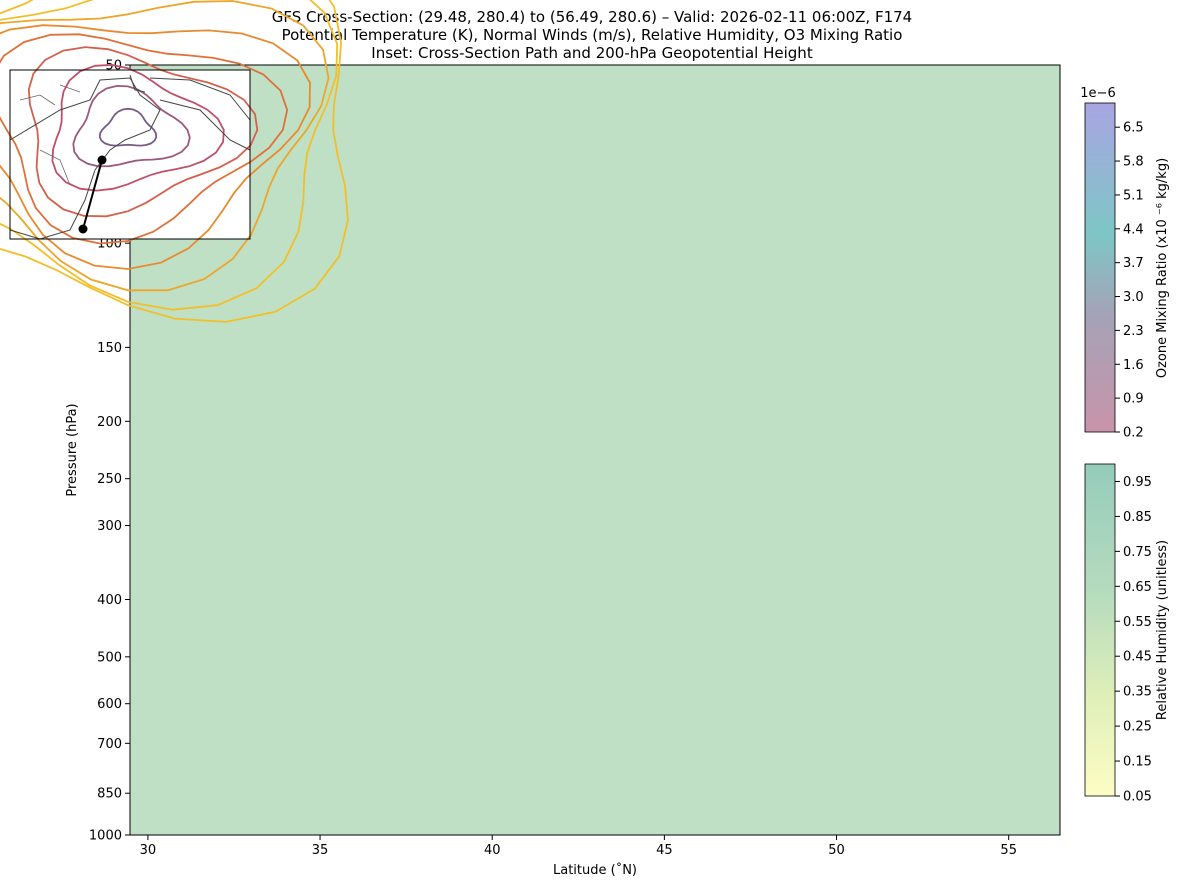 This screenshot has height=888, width=1184. What do you see at coordinates (83, 229) in the screenshot?
I see `inset-path-start` at bounding box center [83, 229].